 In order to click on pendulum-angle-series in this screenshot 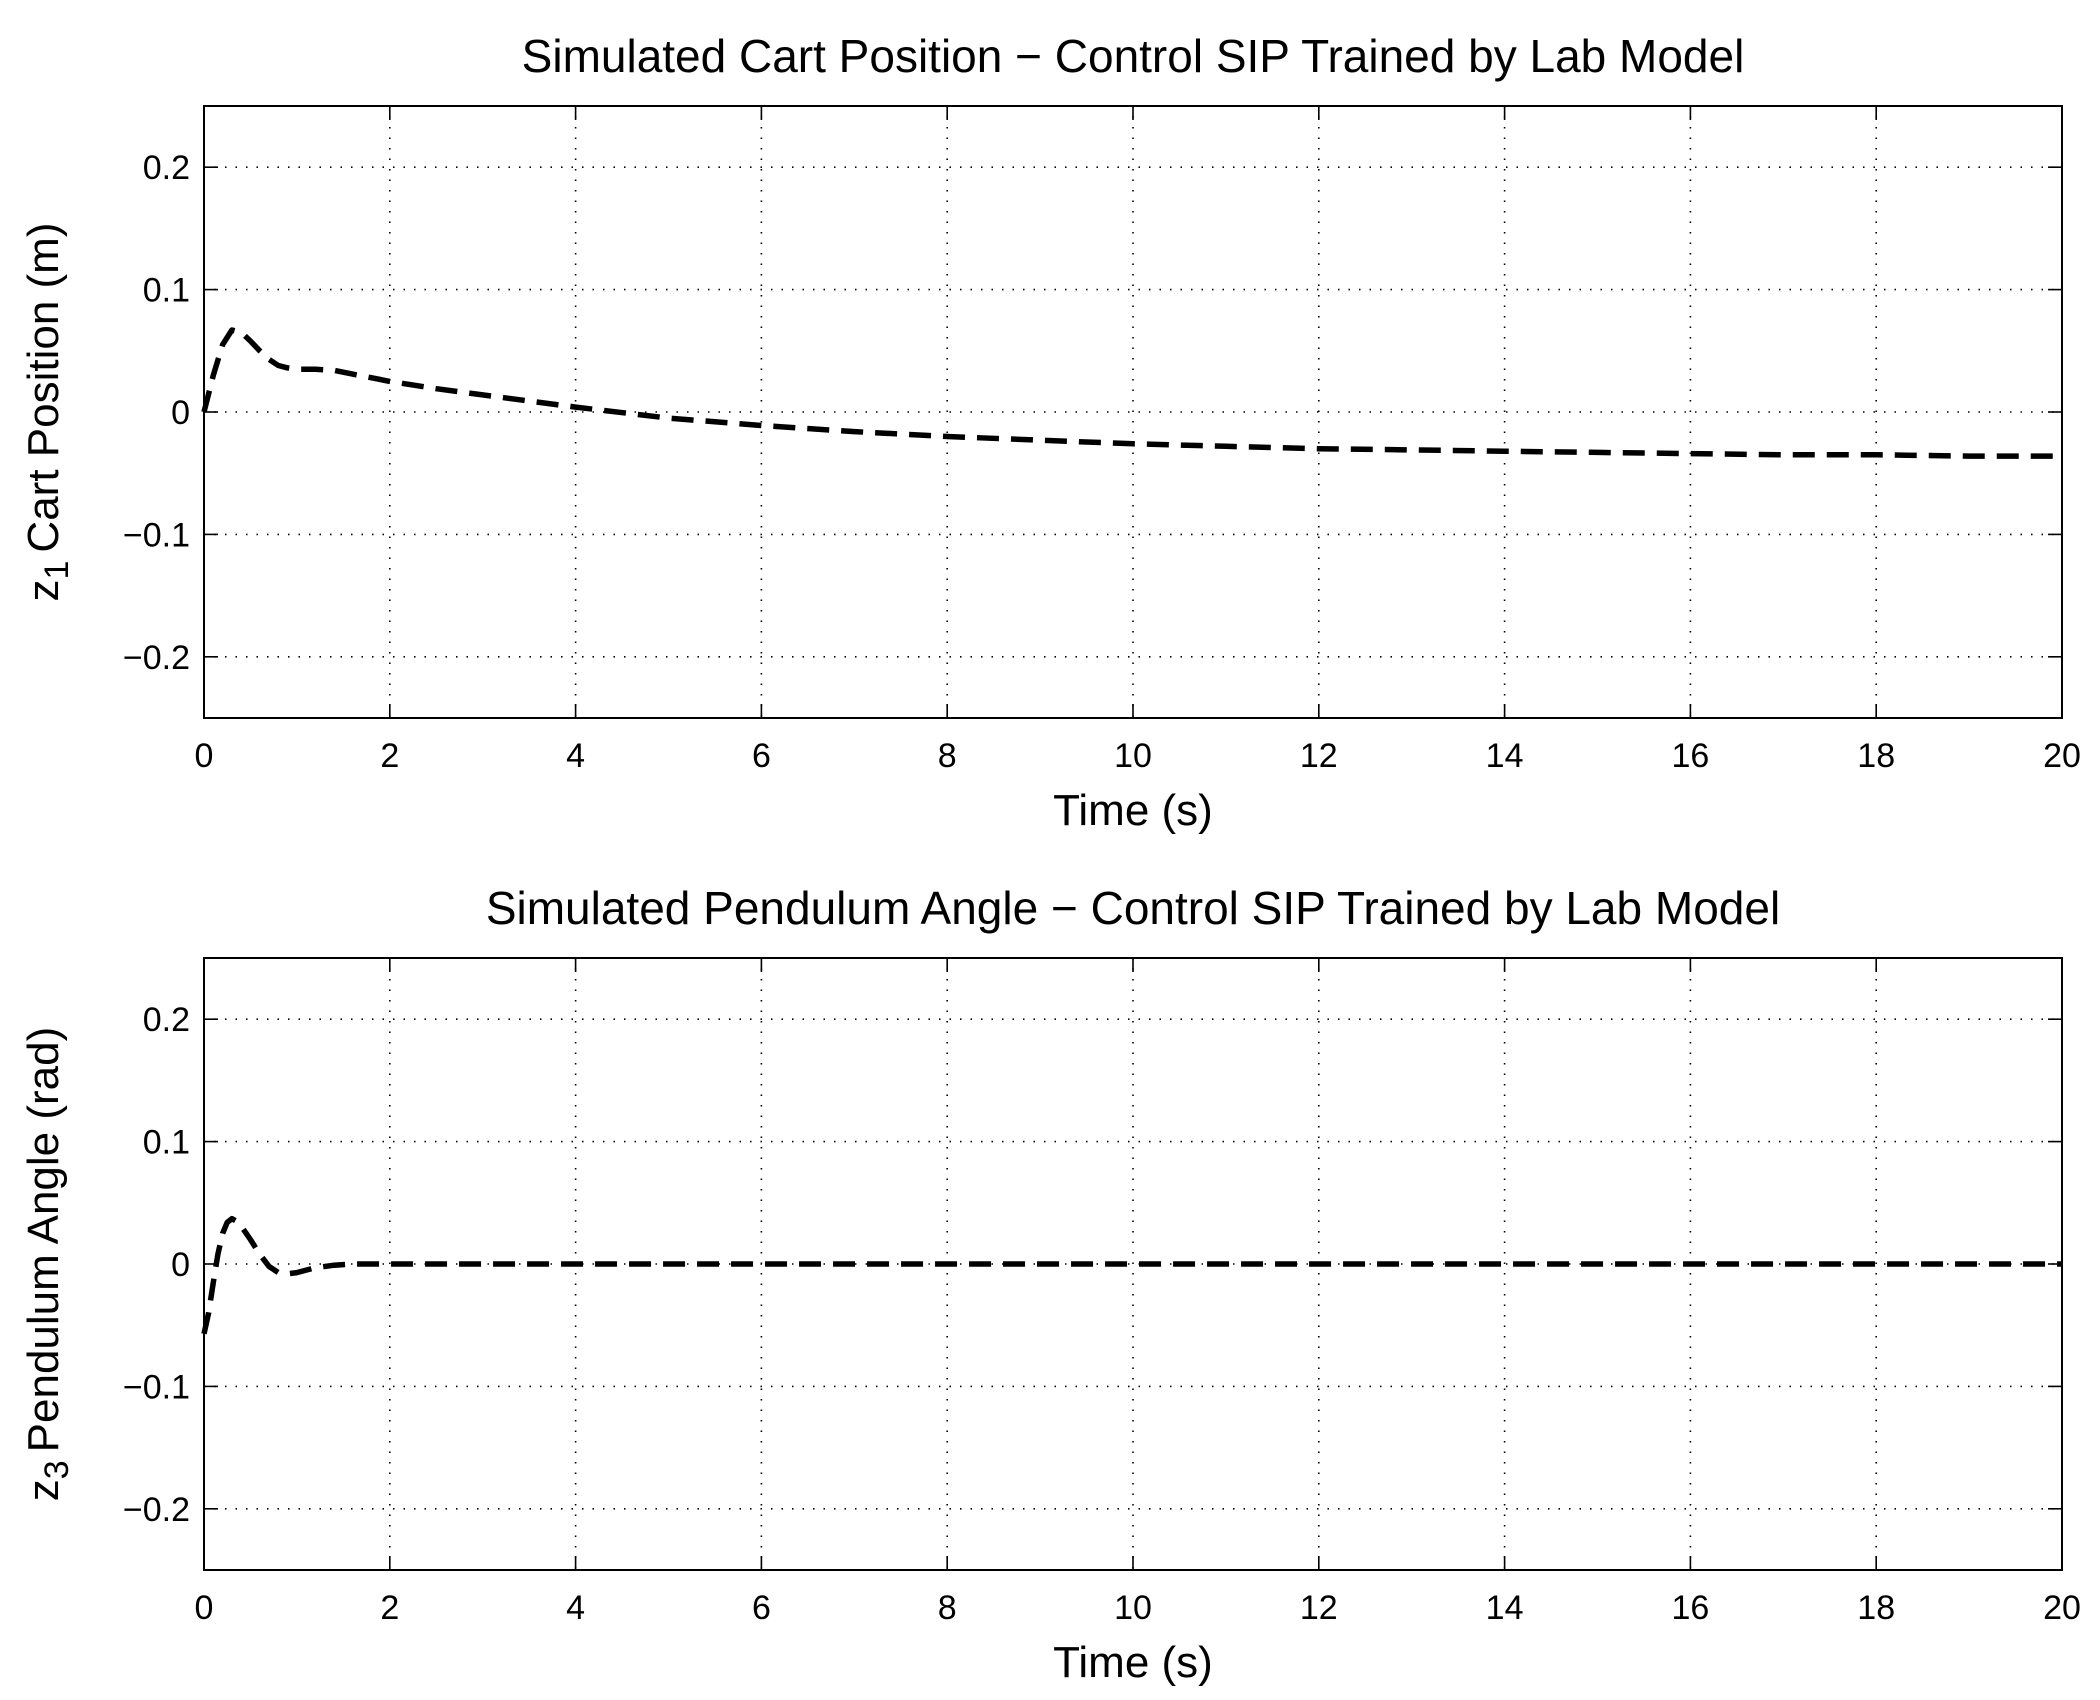, I will do `click(1131, 1275)`.